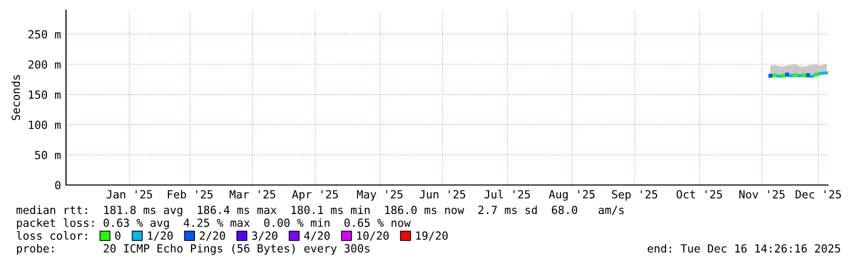  What do you see at coordinates (51, 235) in the screenshot?
I see `legend-title: loss color:` at bounding box center [51, 235].